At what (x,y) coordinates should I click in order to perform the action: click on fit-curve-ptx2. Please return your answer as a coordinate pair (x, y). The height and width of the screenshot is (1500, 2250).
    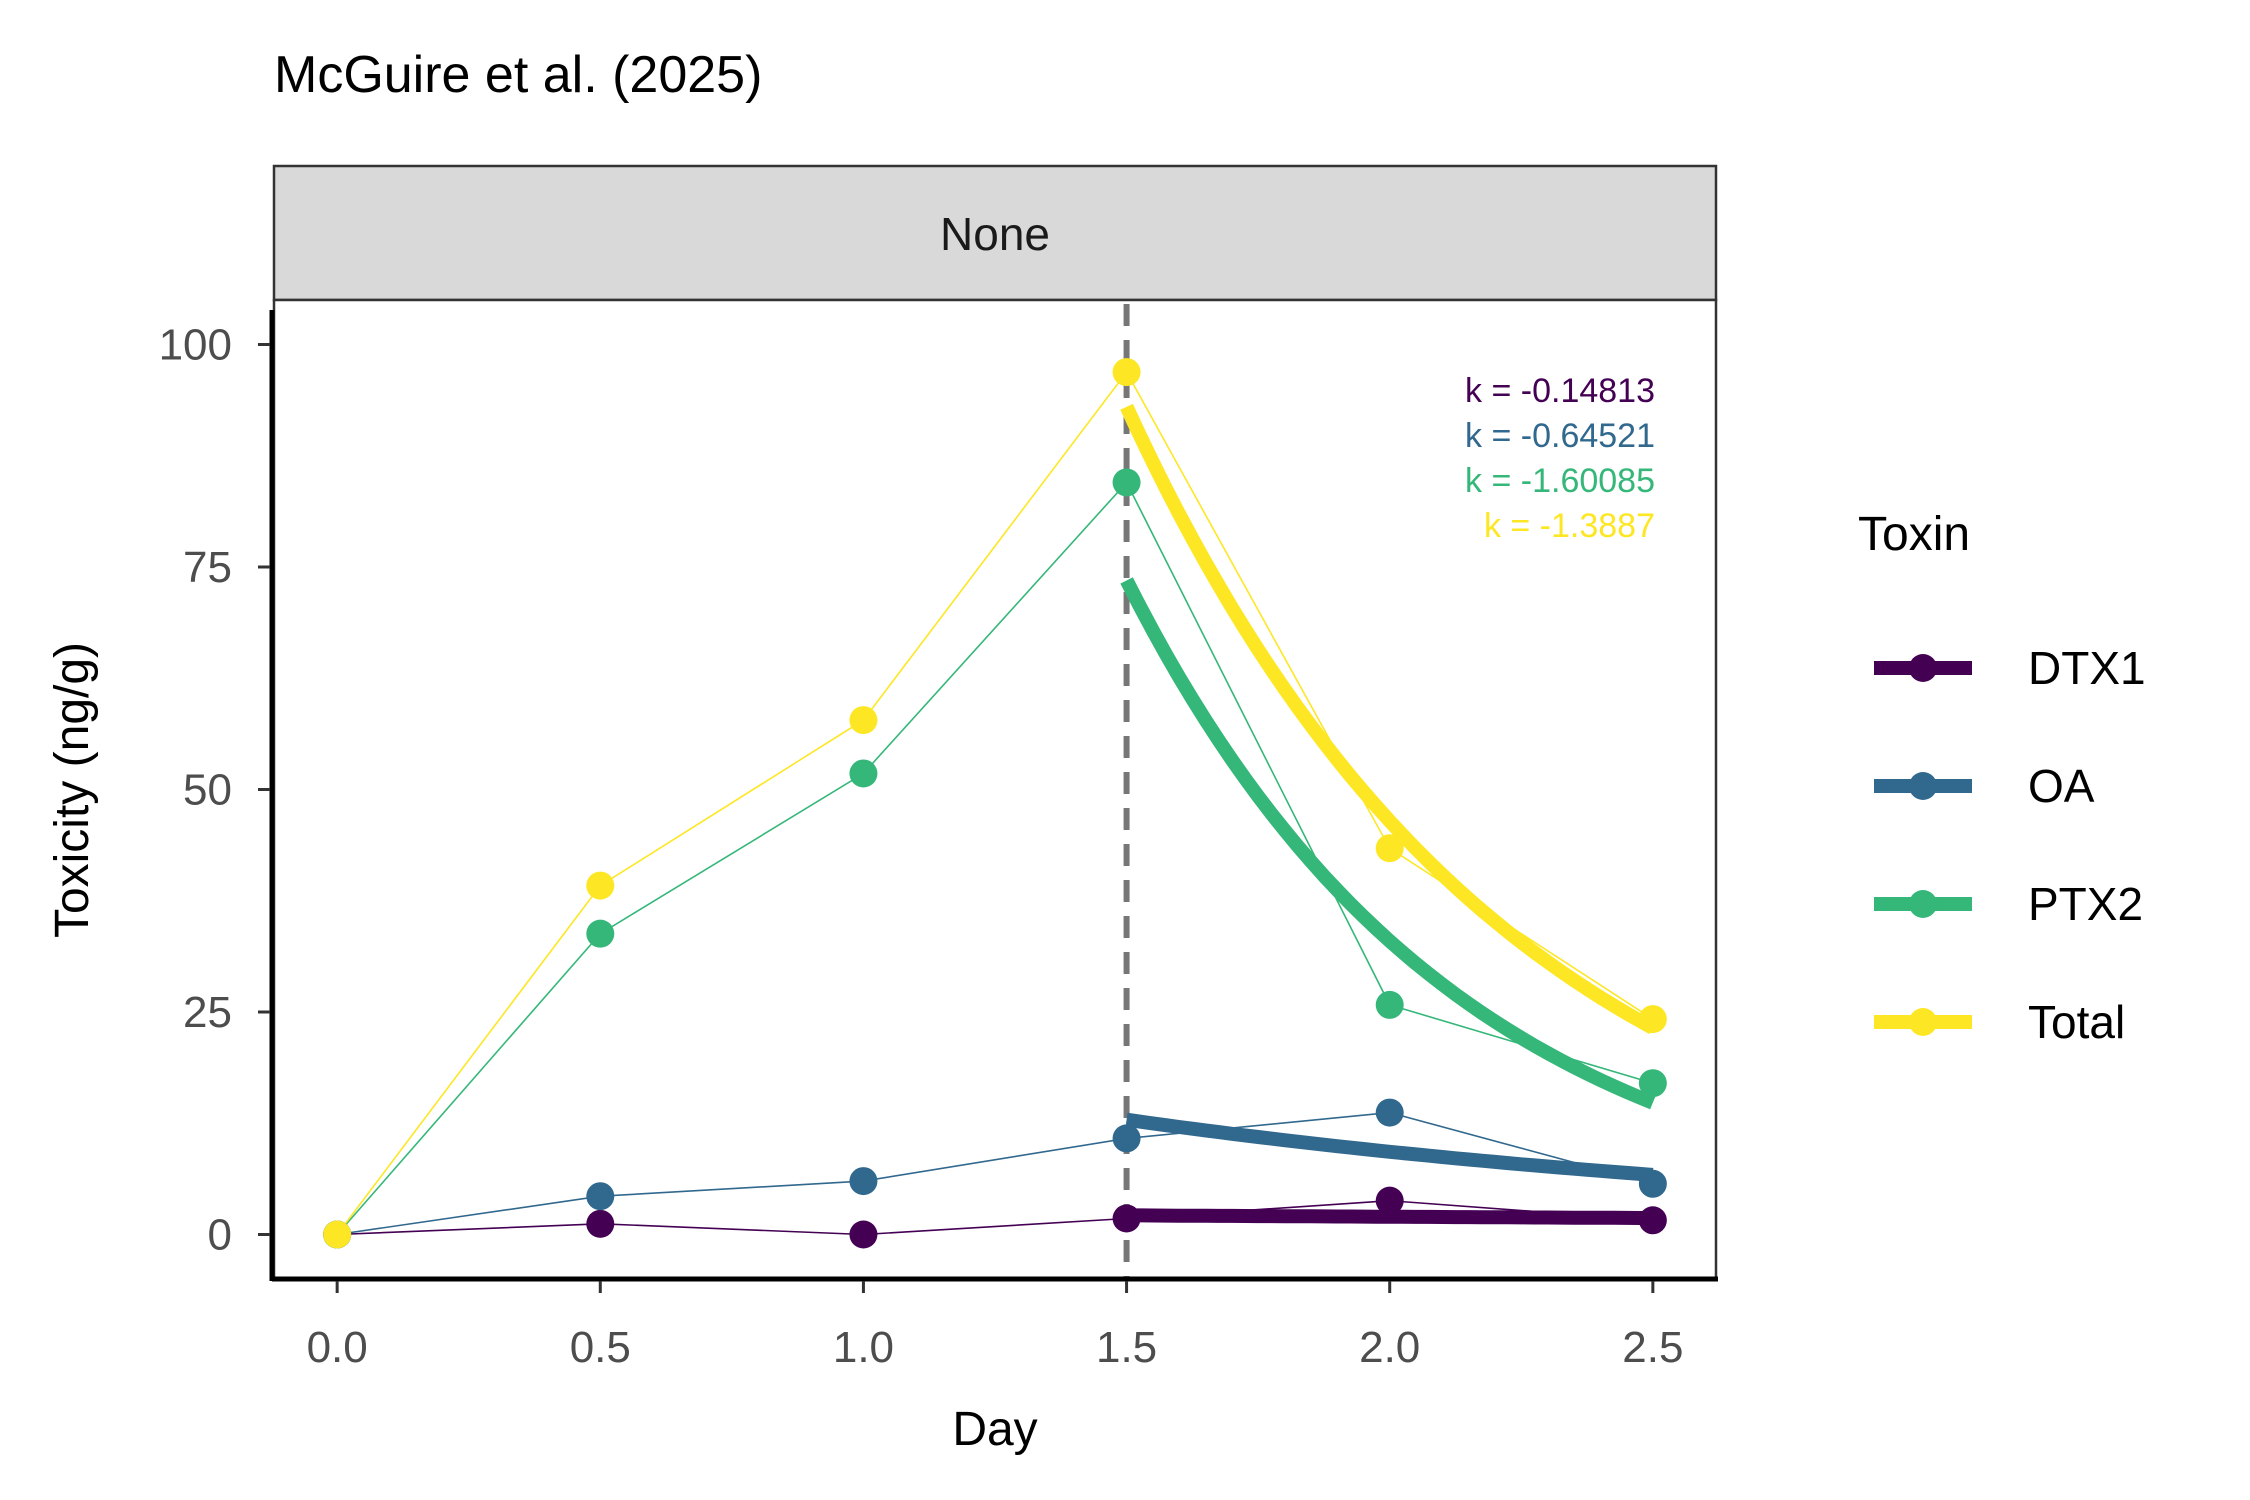
    Looking at the image, I should click on (1388, 843).